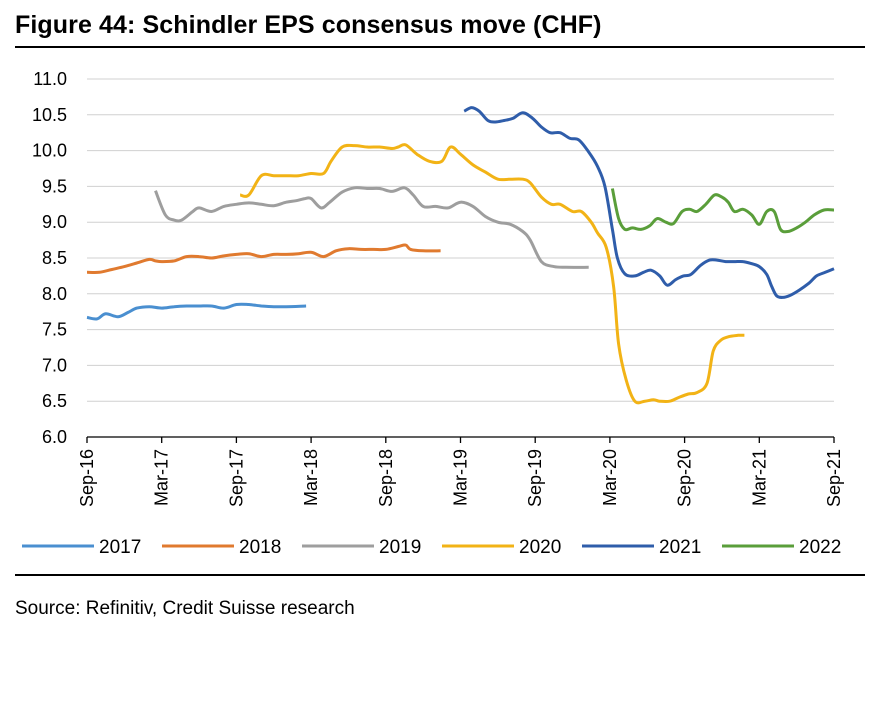  Describe the element at coordinates (440, 575) in the screenshot. I see `footer-rule` at that location.